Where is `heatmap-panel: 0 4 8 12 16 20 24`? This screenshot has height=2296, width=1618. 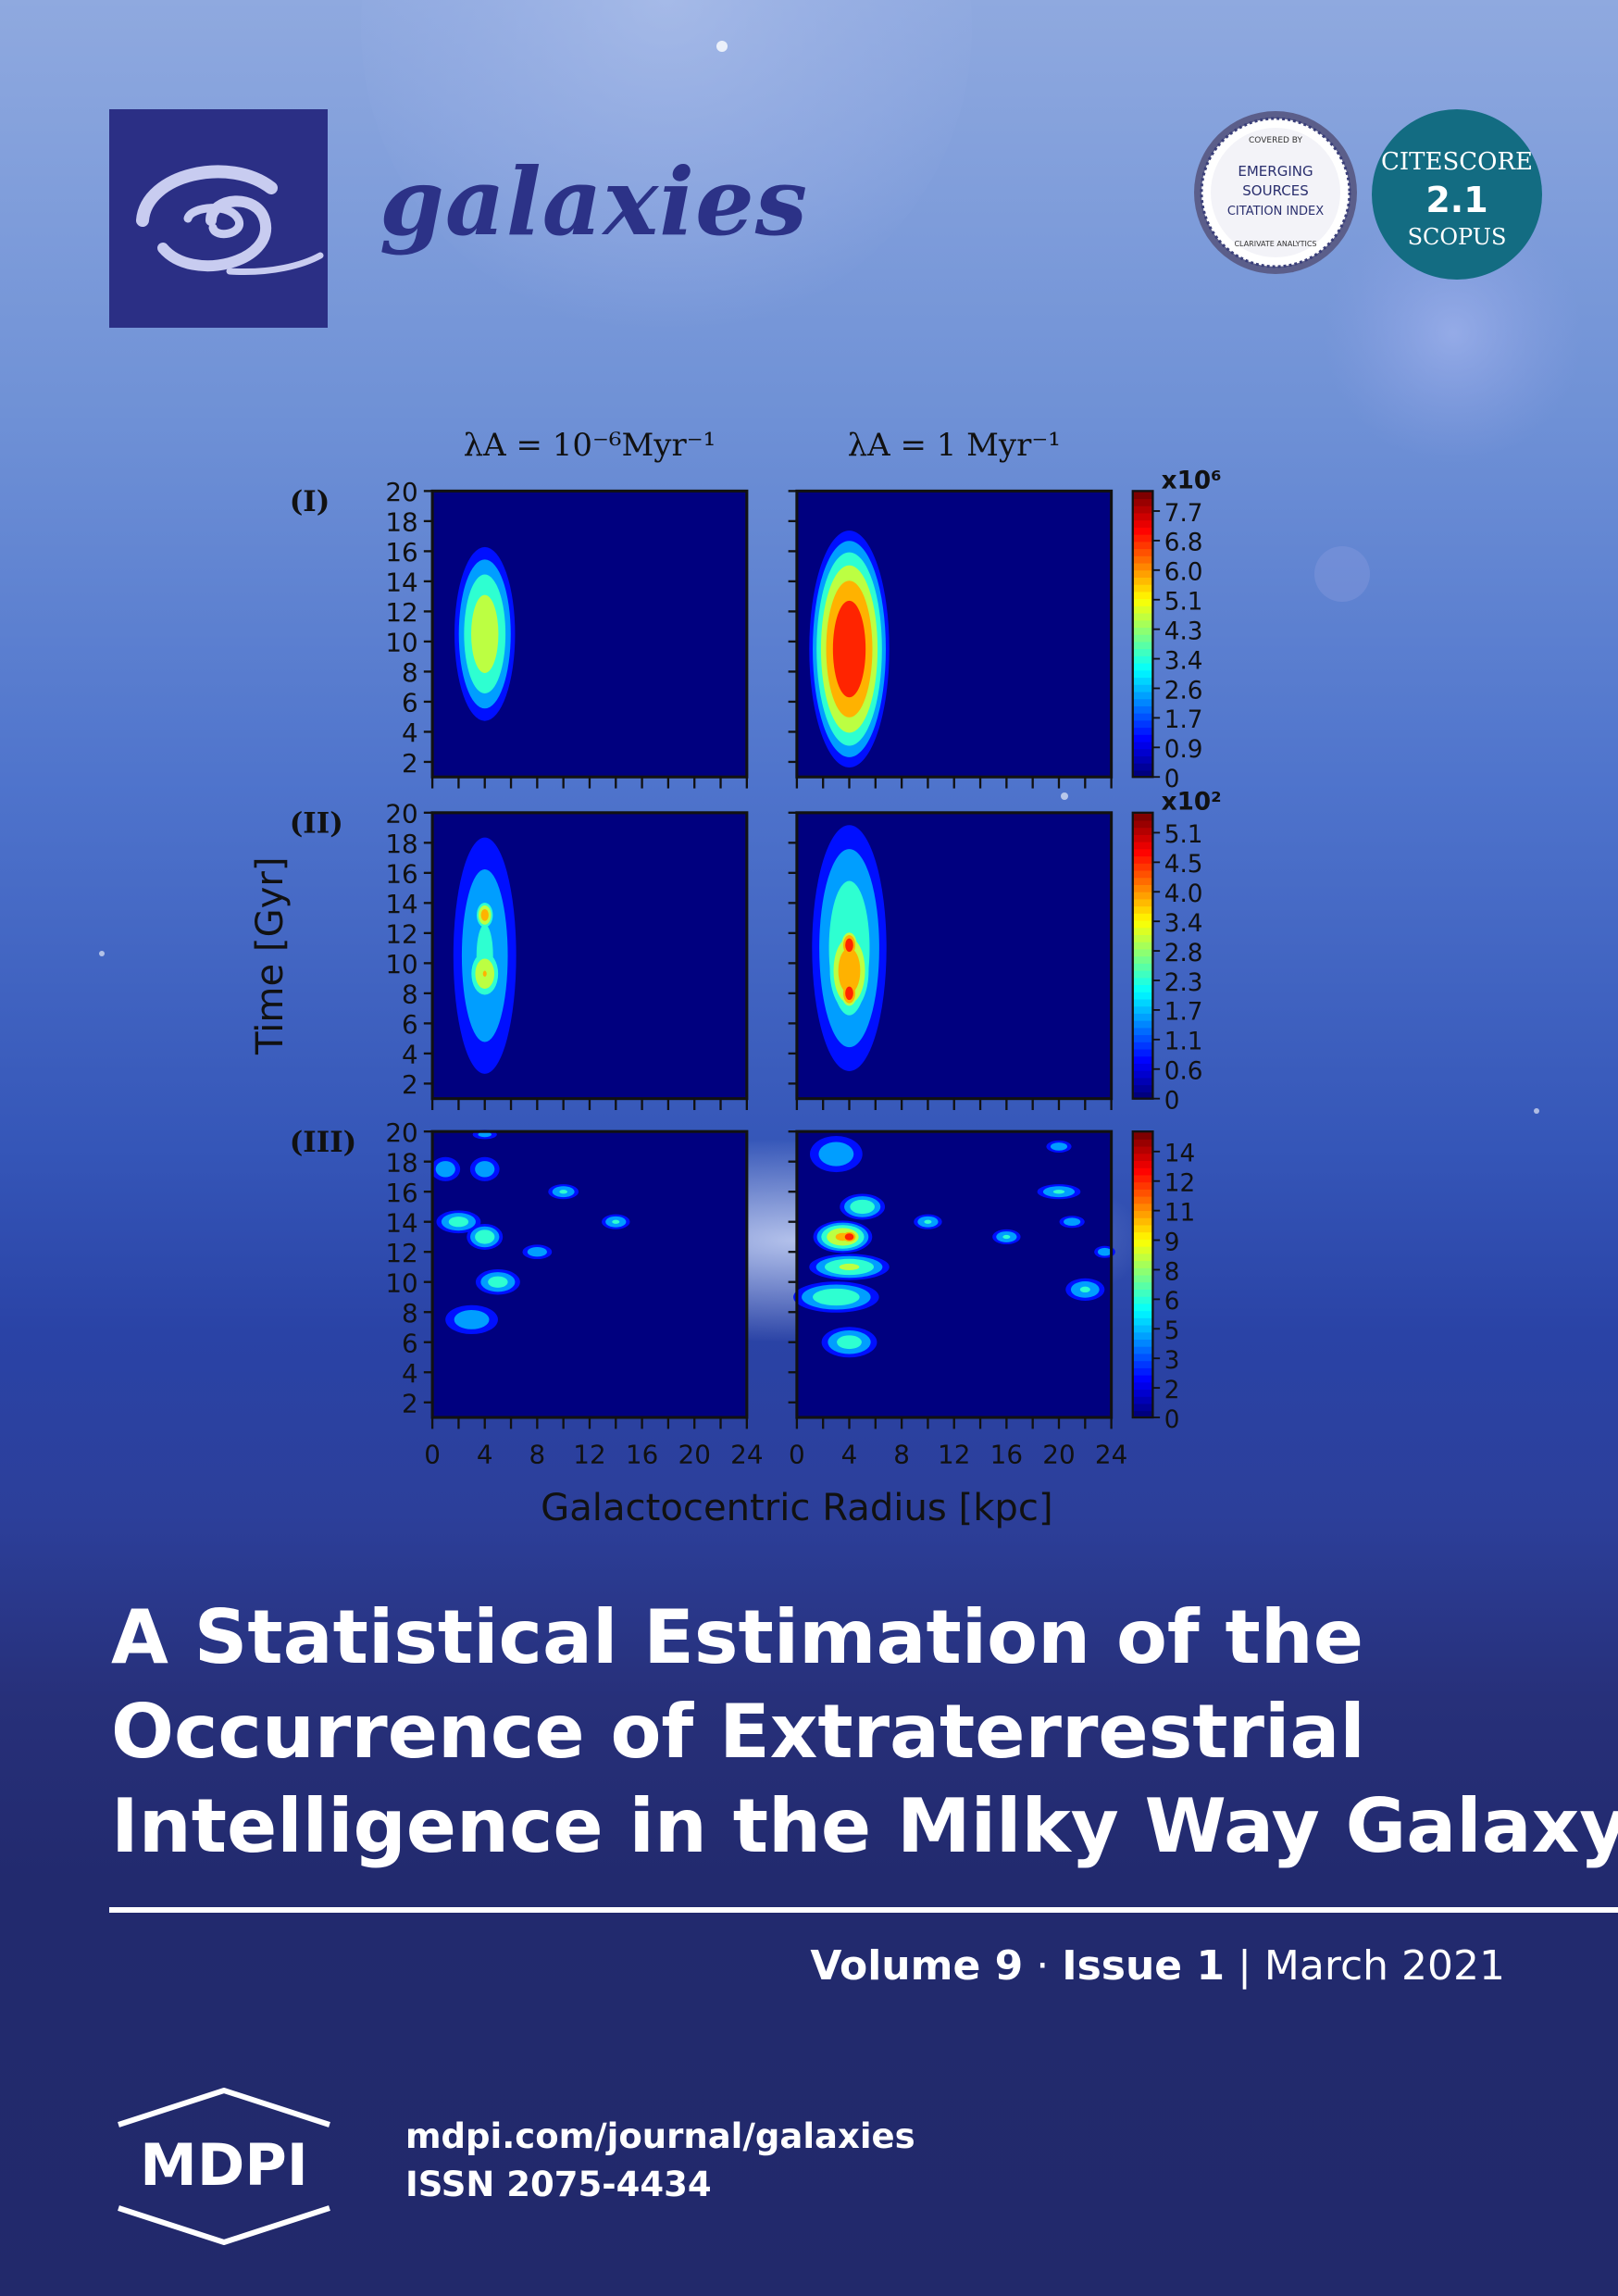
heatmap-panel: 0 4 8 12 16 20 24 is located at coordinates (957, 1299).